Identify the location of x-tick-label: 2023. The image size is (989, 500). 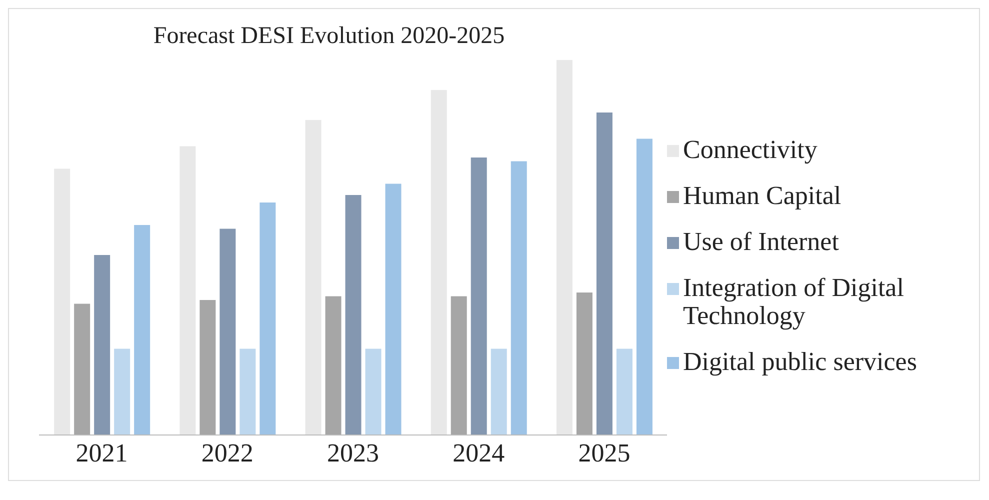
(353, 453).